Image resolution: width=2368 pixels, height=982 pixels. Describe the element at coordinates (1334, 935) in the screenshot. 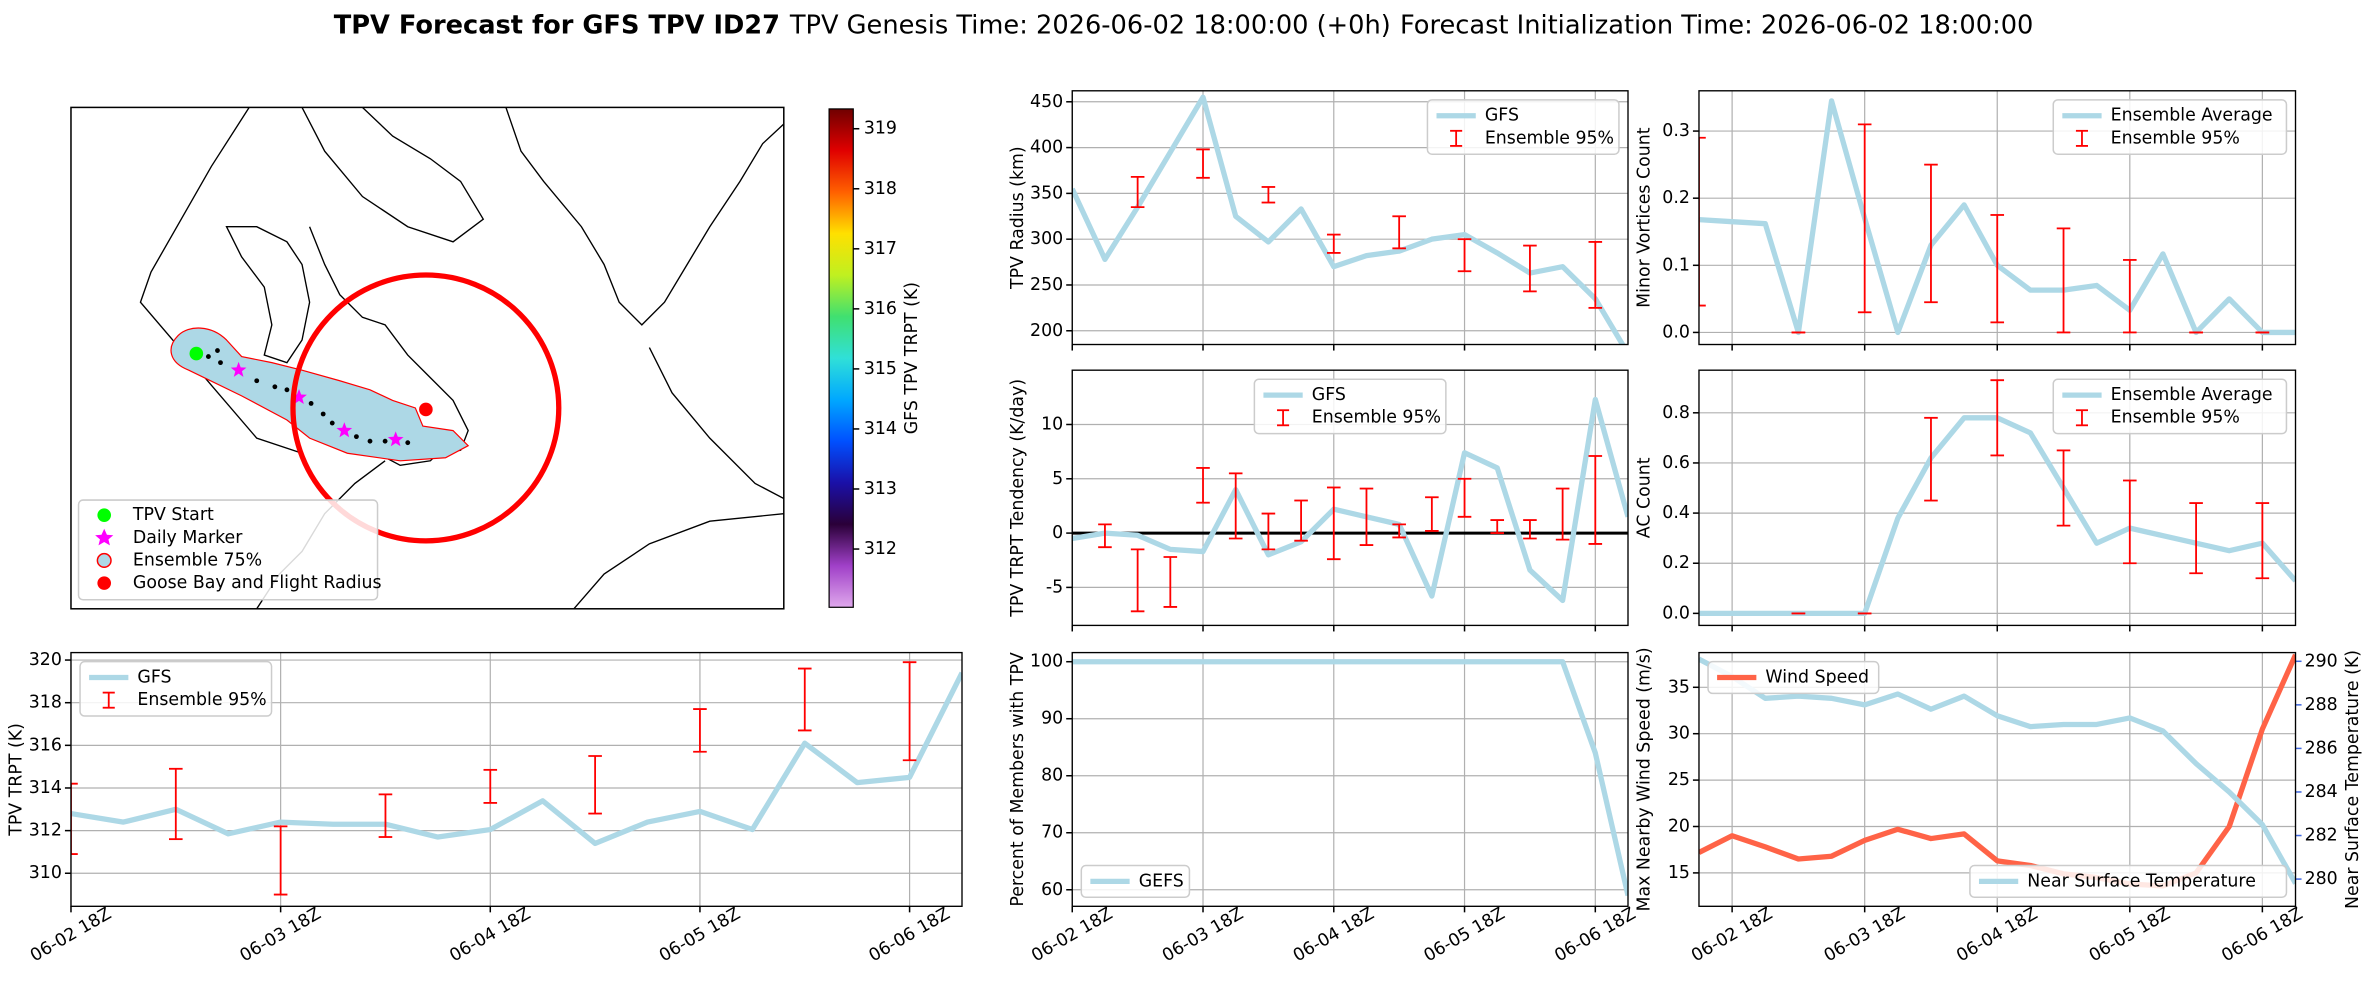

I see `x-tick-label: 06-04 18Z` at that location.